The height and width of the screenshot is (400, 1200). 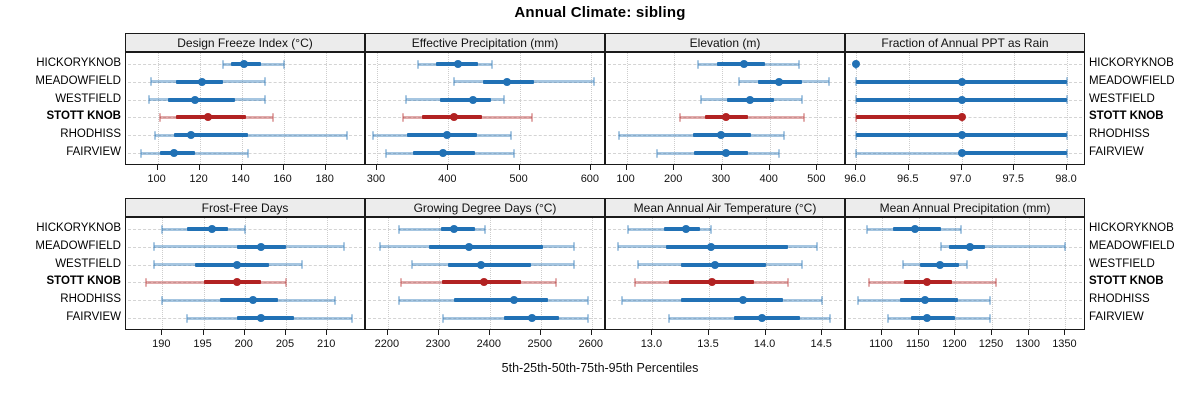 What do you see at coordinates (156, 179) in the screenshot?
I see `x-tick-label: 100` at bounding box center [156, 179].